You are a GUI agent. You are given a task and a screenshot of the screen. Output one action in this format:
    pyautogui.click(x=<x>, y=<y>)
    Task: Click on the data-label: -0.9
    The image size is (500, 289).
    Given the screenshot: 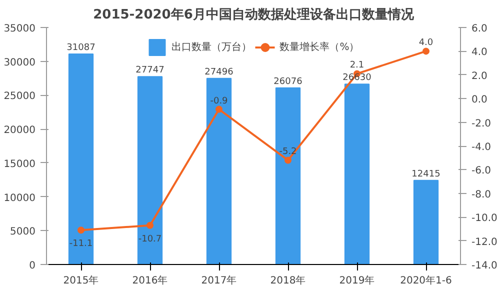 What is the action you would take?
    pyautogui.click(x=219, y=101)
    